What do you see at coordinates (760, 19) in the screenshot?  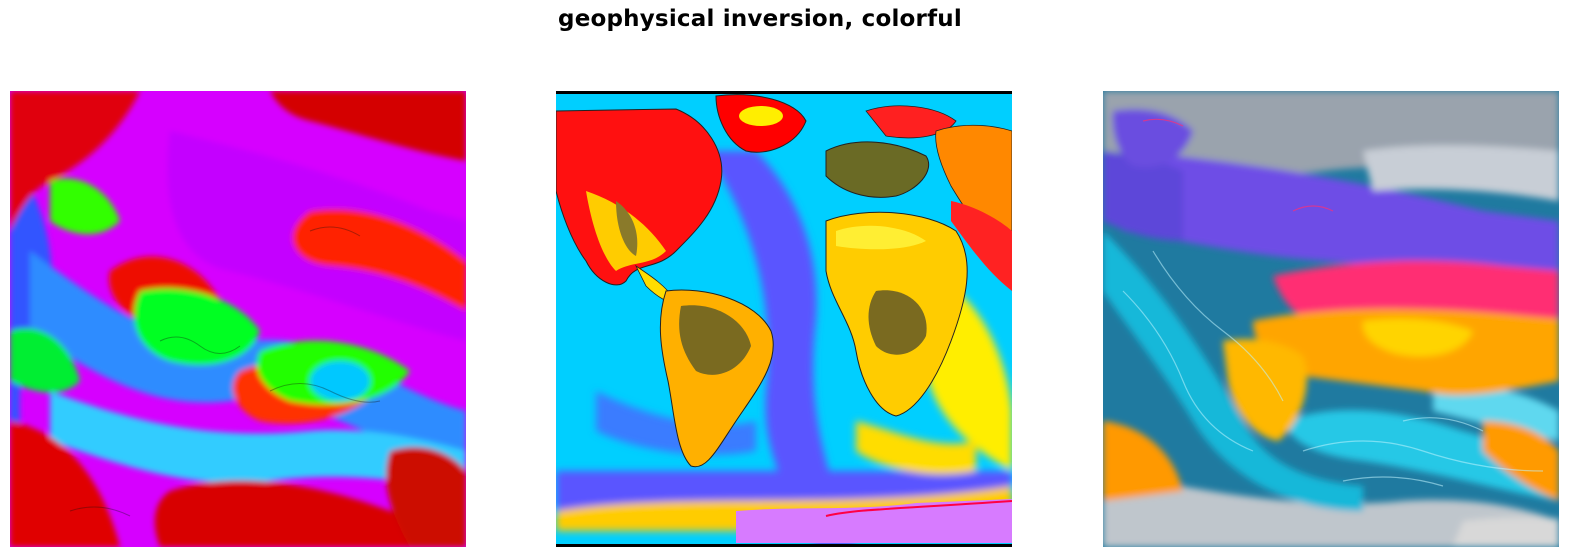 I see `figure-title: geophysical inversion, colorful` at bounding box center [760, 19].